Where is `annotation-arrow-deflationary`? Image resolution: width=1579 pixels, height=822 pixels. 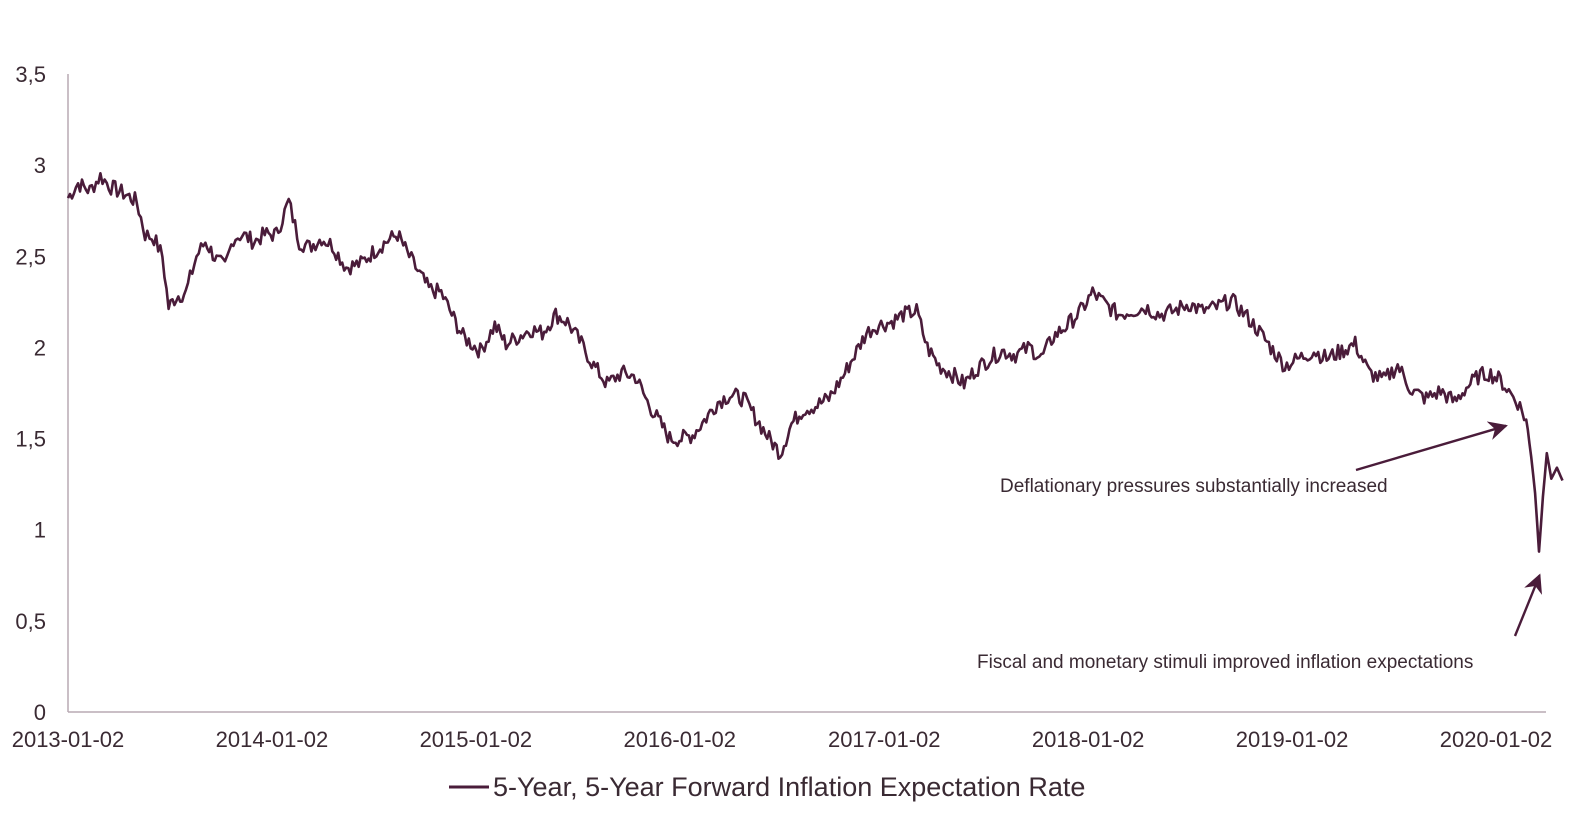 annotation-arrow-deflationary is located at coordinates (1431, 446).